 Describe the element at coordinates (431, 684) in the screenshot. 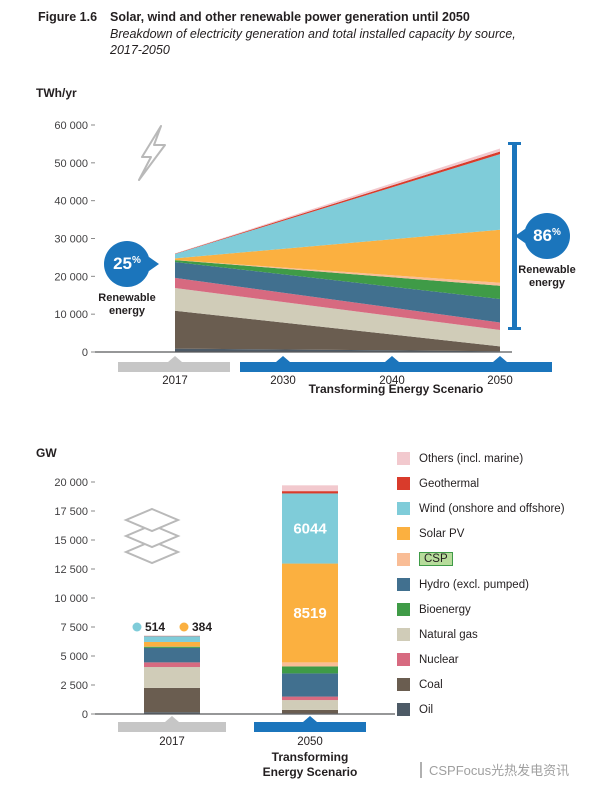

I see `legend-label: Coal` at that location.